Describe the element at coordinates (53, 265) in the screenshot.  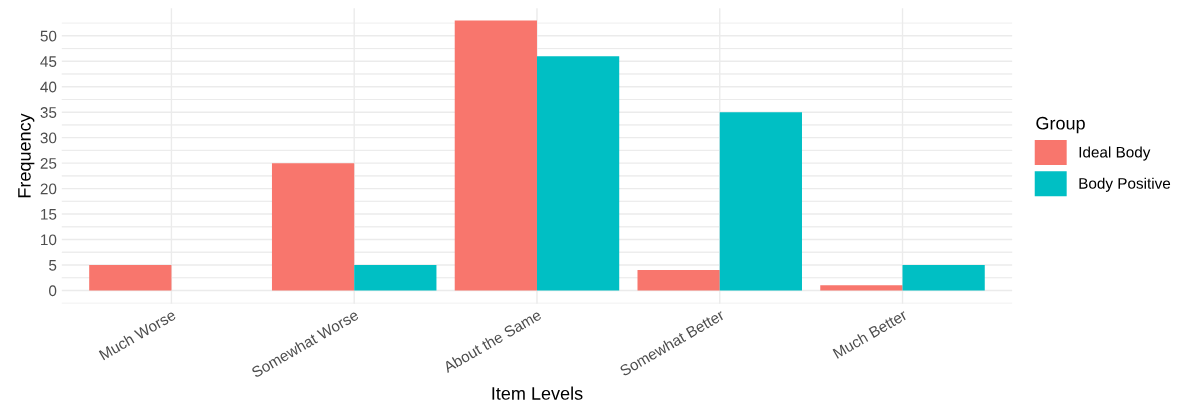
I see `y-tick-label: 5` at that location.